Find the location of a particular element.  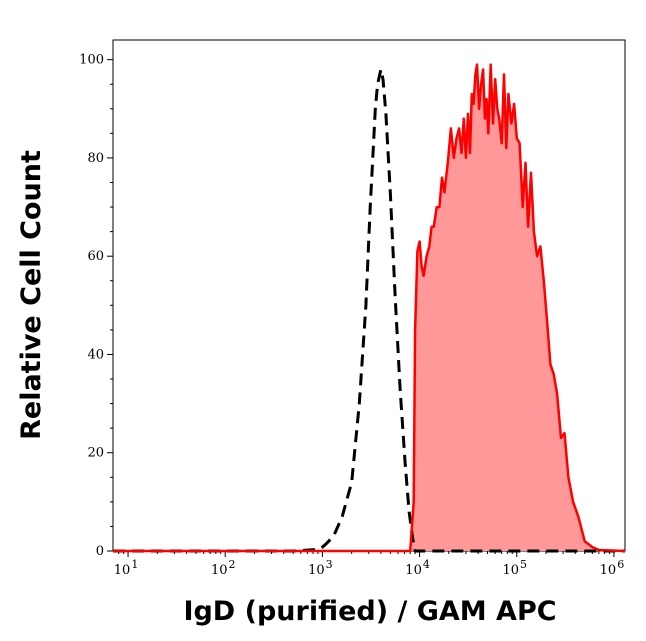

y-tick-label: 80 is located at coordinates (95, 158).